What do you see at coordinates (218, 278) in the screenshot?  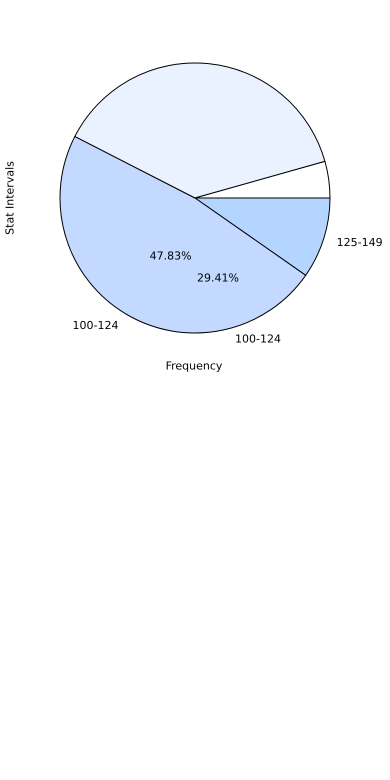 I see `text: 29.41%` at bounding box center [218, 278].